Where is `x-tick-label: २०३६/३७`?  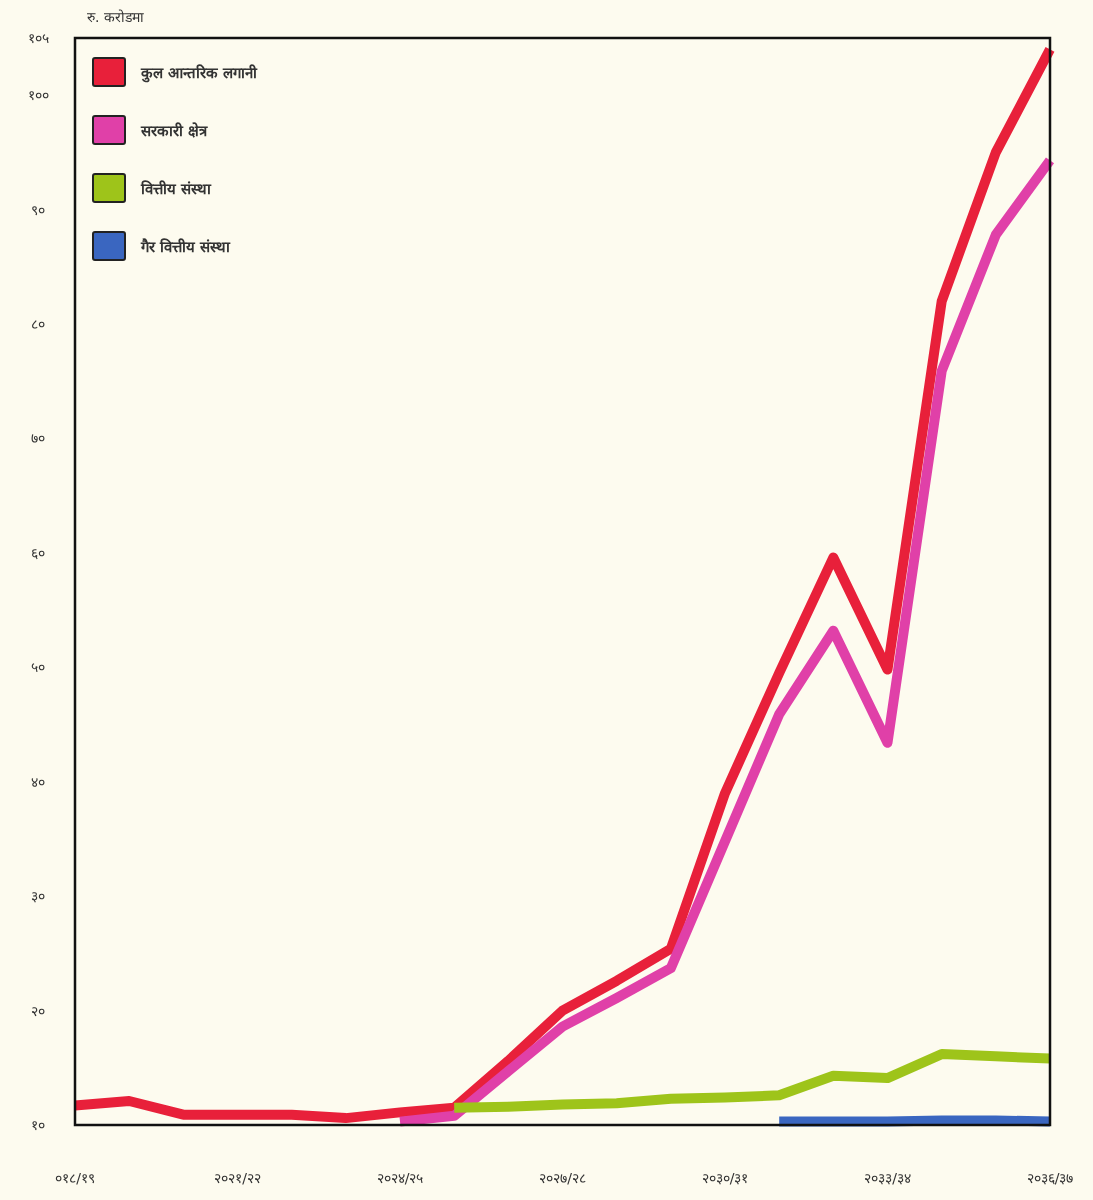 x-tick-label: २०३६/३७ is located at coordinates (1050, 1178).